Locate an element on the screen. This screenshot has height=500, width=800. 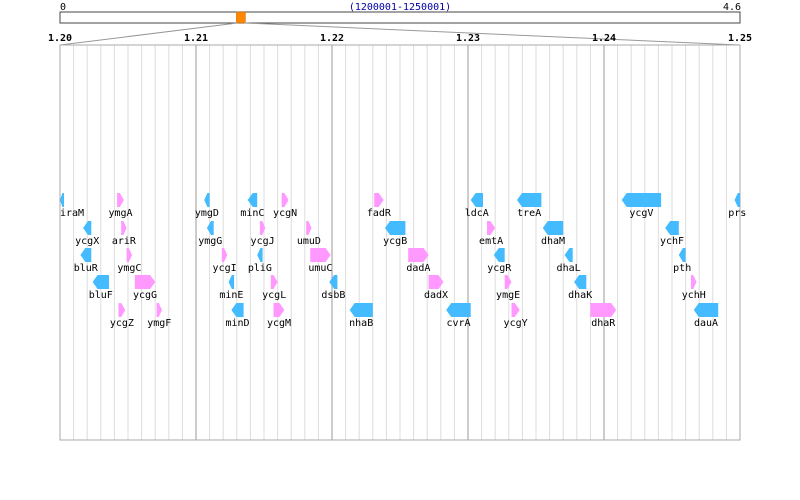
gene-emtA: emtA is located at coordinates (491, 234).